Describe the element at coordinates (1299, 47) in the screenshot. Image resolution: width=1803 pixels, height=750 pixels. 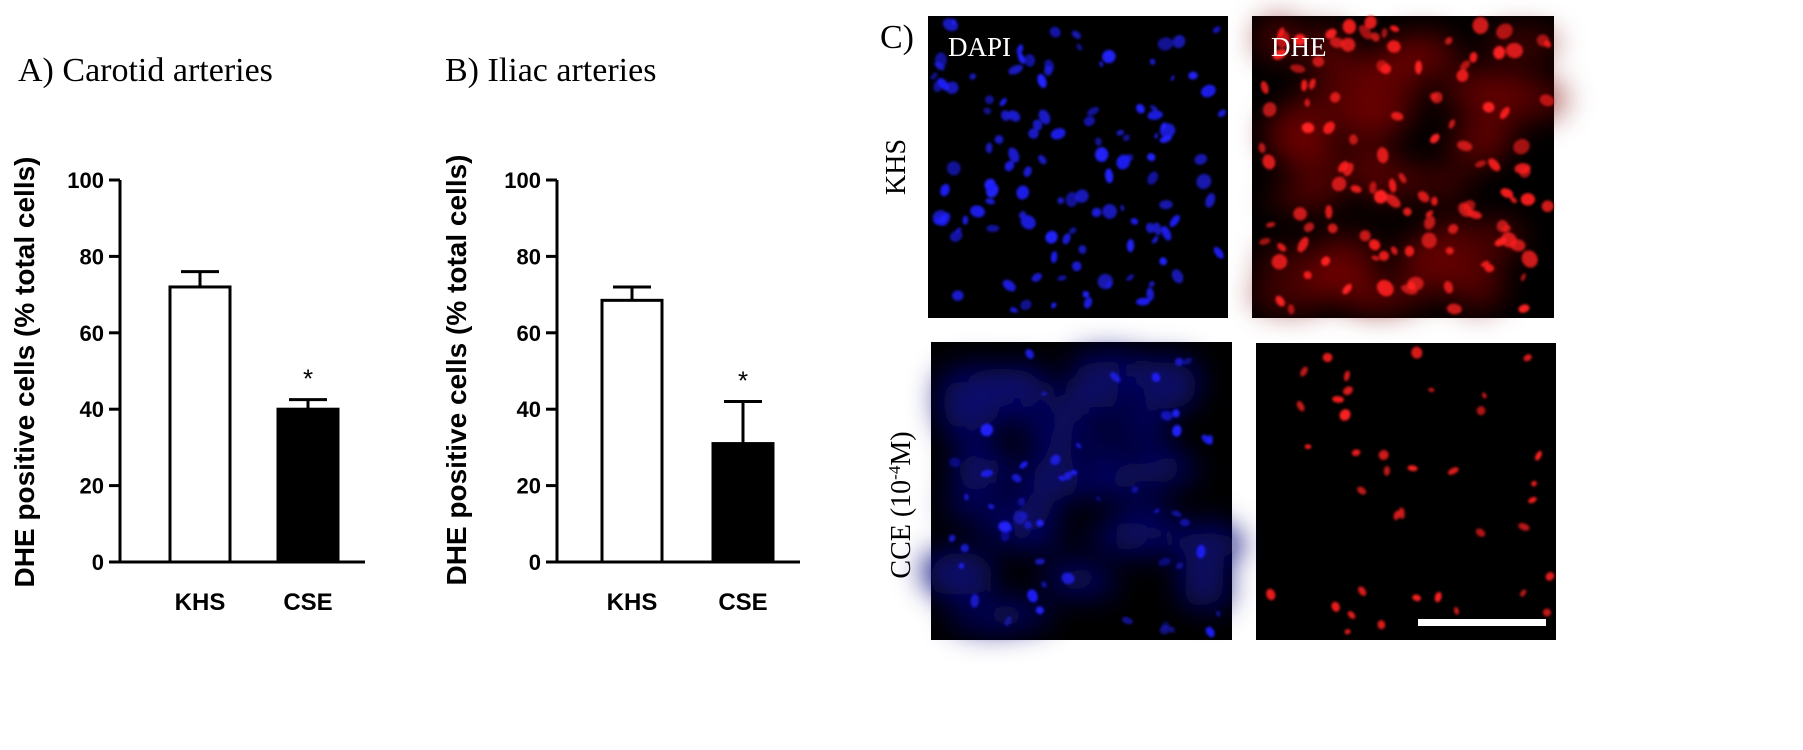
I see `column-label-dhe: DHE` at that location.